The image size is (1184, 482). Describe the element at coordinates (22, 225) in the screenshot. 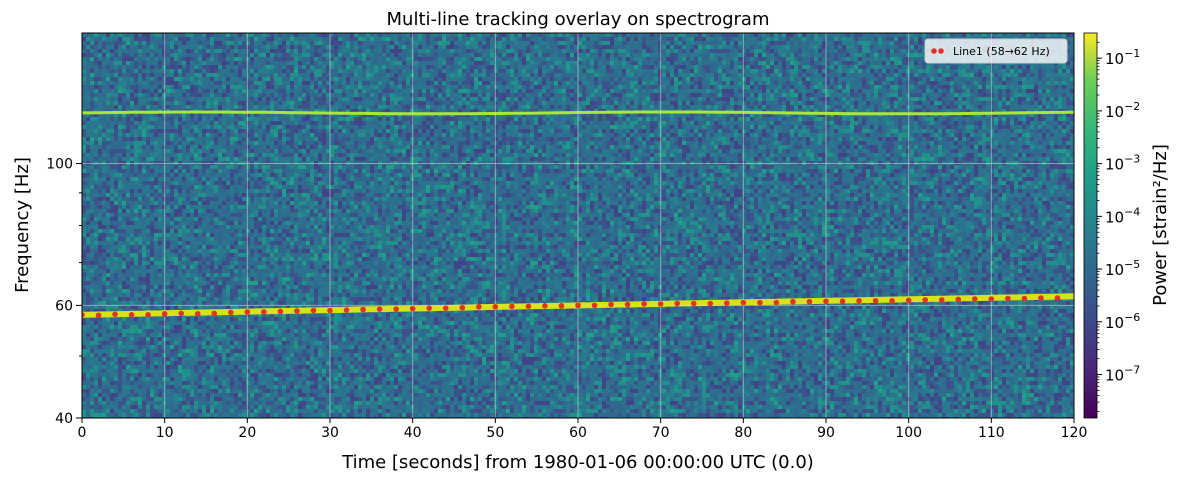

I see `y-axis-label: Frequency [Hz]` at that location.